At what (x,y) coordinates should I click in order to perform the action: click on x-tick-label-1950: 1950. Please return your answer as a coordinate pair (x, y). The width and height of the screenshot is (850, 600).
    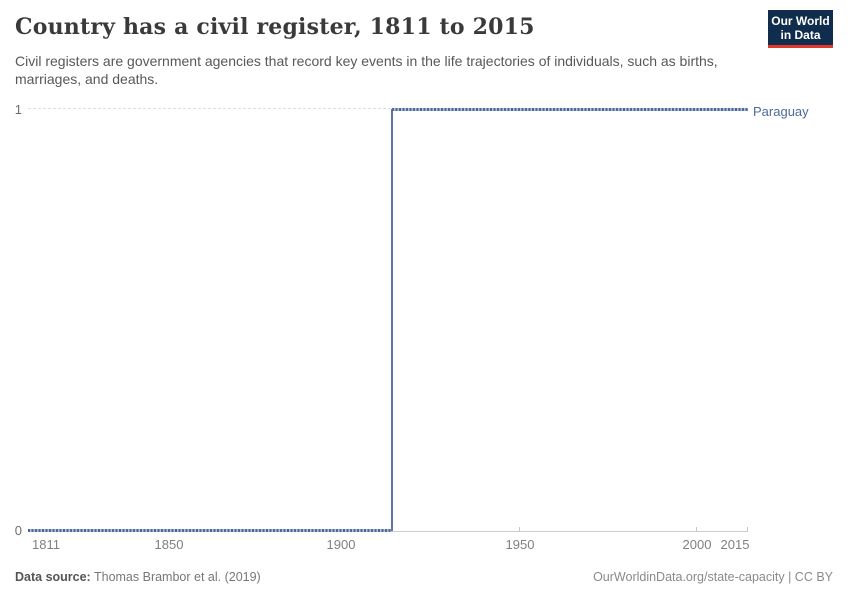
    Looking at the image, I should click on (520, 544).